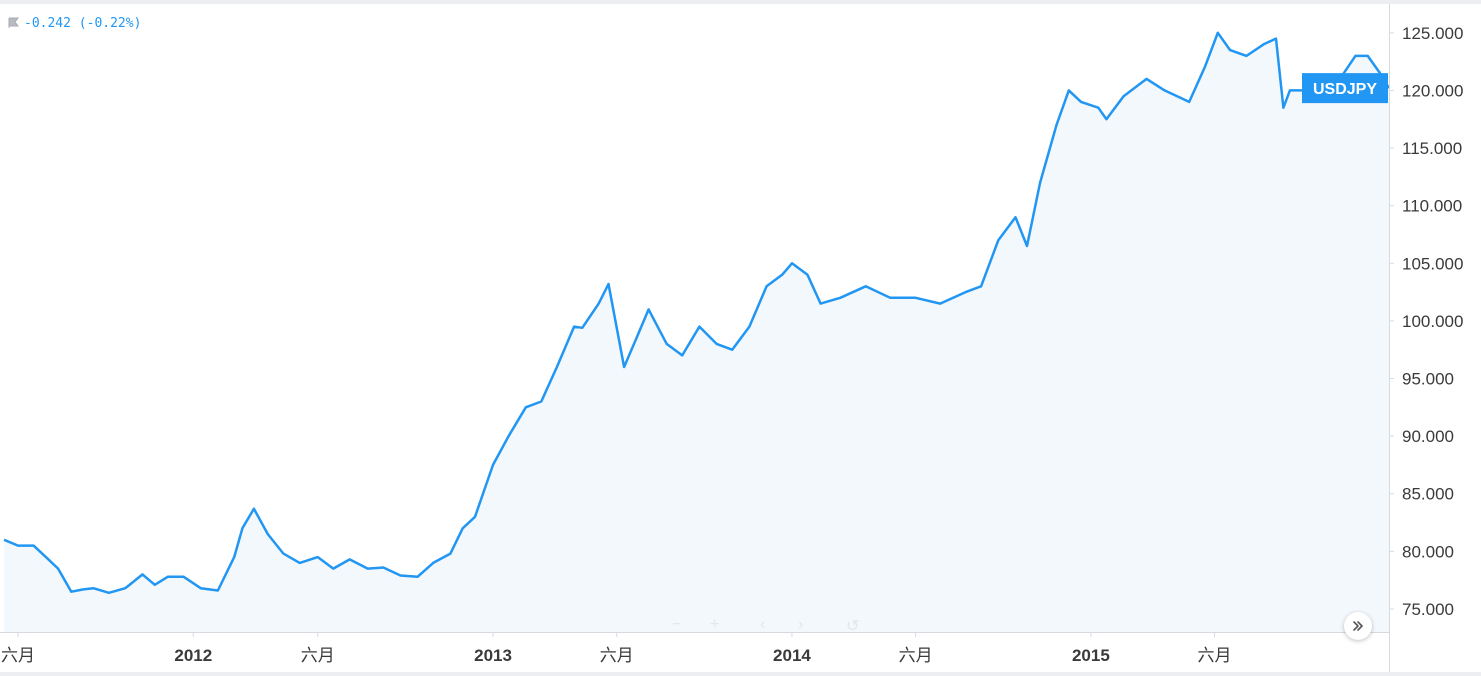  I want to click on flag-icon, so click(14, 23).